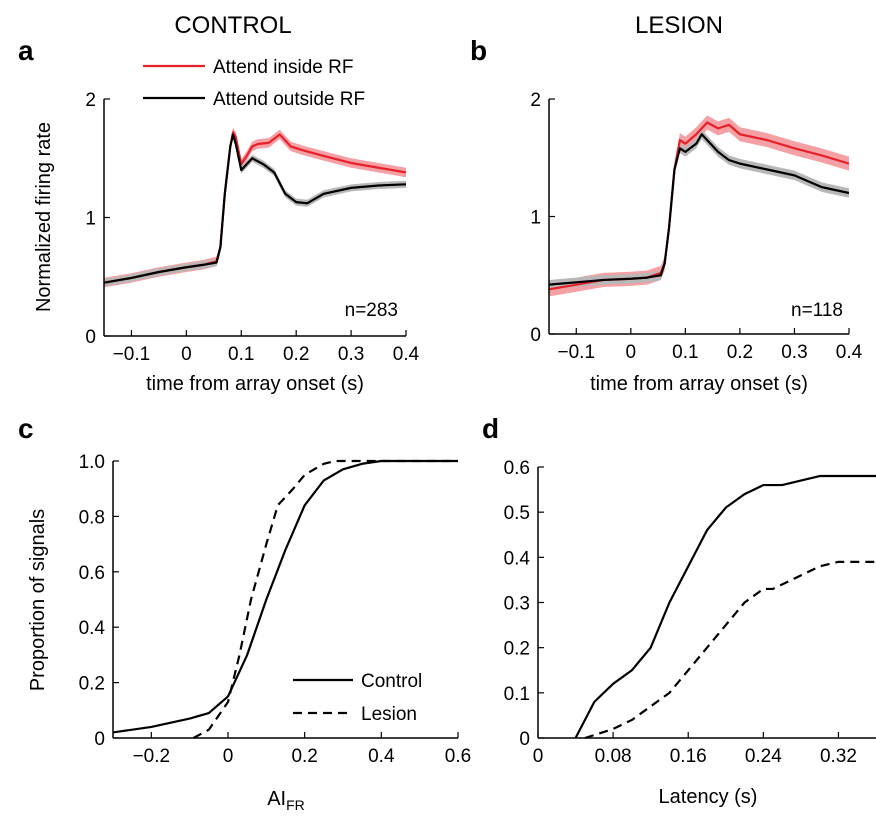  Describe the element at coordinates (92, 628) in the screenshot. I see `panel-c-y-tick-label: 0.4` at that location.